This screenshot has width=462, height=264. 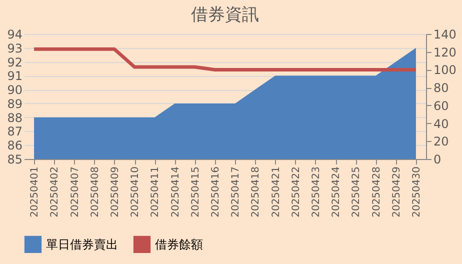 I want to click on x-tick-label: 20250417, so click(x=236, y=192).